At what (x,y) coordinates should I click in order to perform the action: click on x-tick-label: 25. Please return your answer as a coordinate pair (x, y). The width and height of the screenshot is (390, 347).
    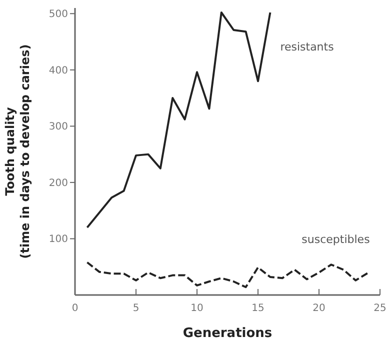
    Looking at the image, I should click on (380, 308).